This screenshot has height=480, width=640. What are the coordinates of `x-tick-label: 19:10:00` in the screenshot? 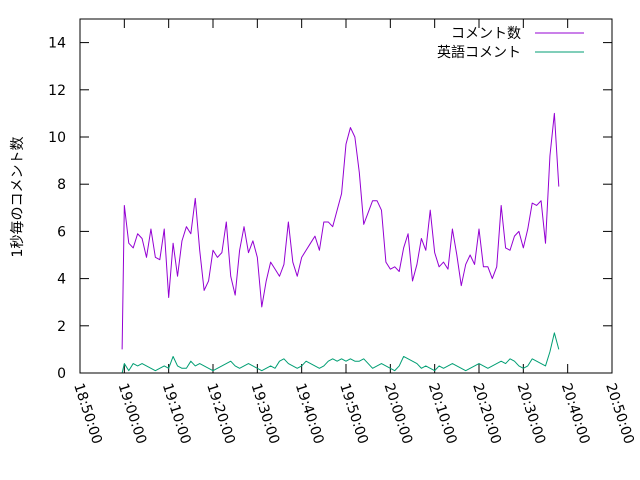 It's located at (176, 413).